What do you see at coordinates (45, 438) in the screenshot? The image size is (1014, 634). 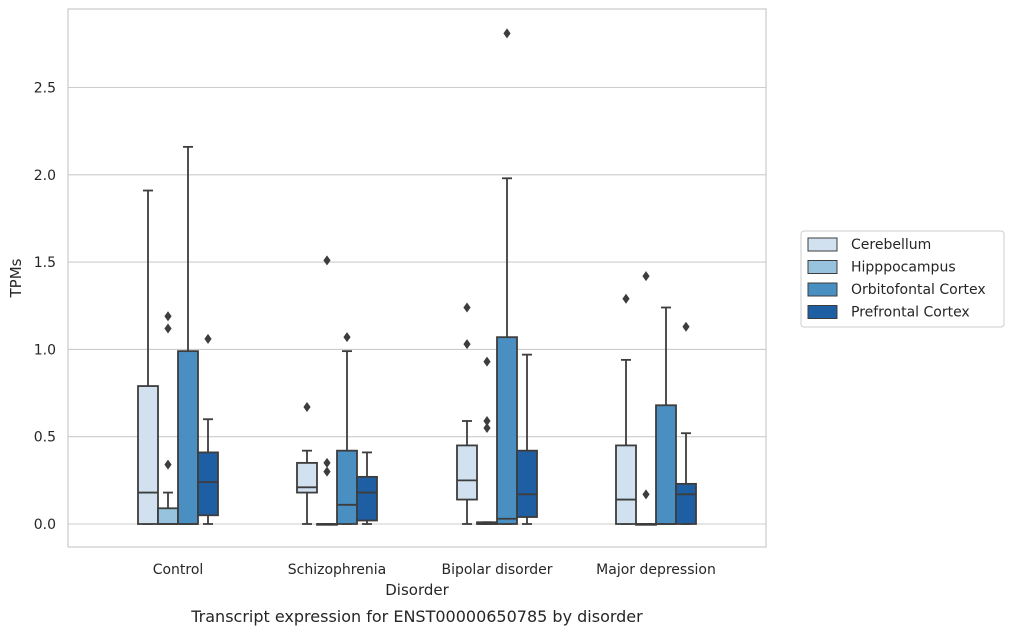 I see `y-tick-label: 0.5` at bounding box center [45, 438].